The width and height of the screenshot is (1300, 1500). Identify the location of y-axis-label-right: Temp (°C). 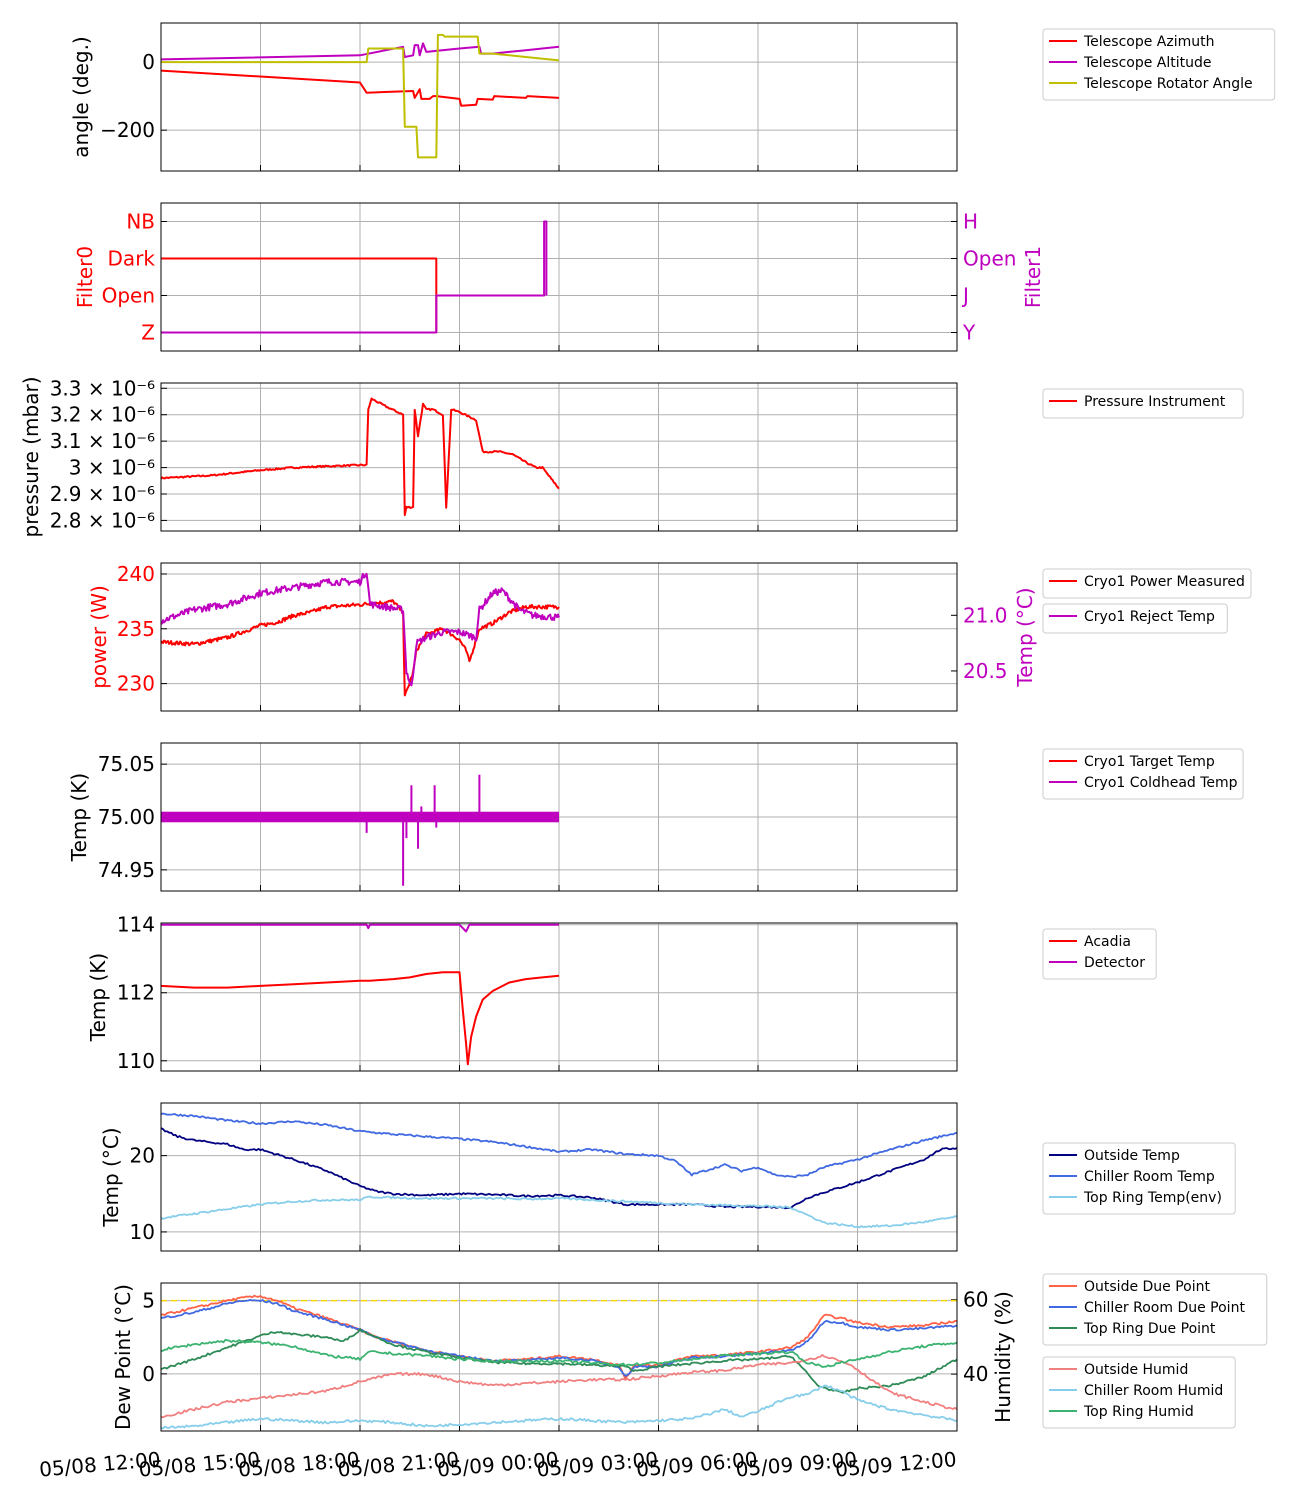
(1025, 637).